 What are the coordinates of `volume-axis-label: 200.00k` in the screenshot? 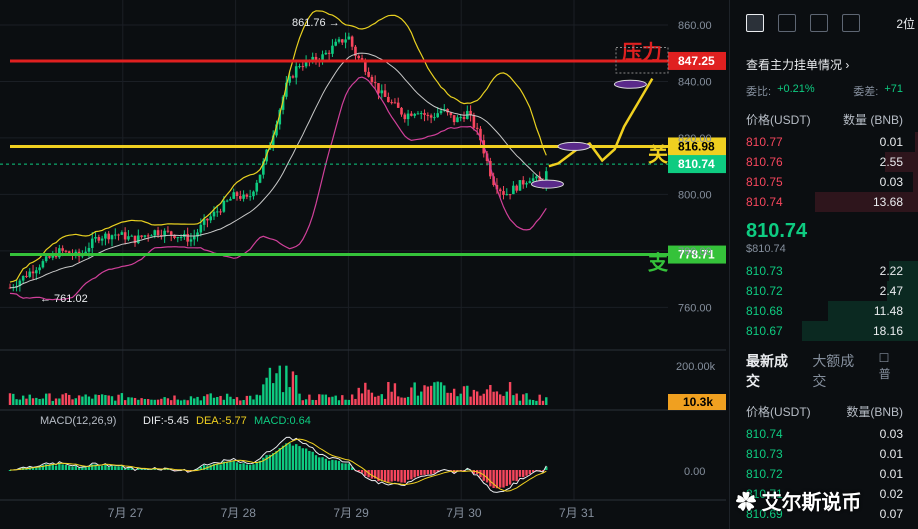 It's located at (696, 367).